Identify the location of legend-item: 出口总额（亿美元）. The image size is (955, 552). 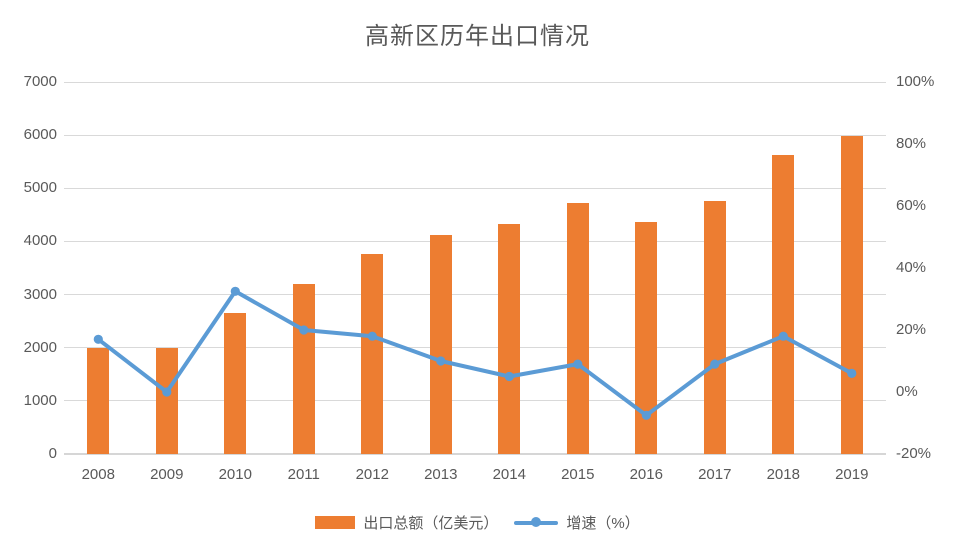
(406, 522).